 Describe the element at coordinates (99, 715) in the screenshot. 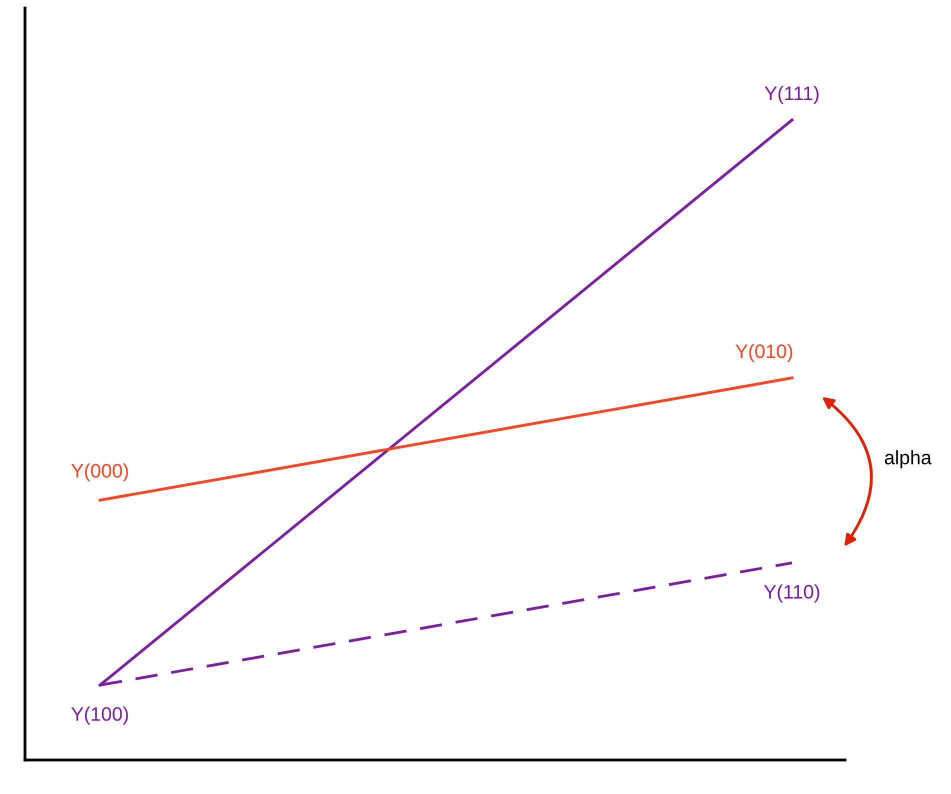

I see `annotation: Y(100)` at that location.